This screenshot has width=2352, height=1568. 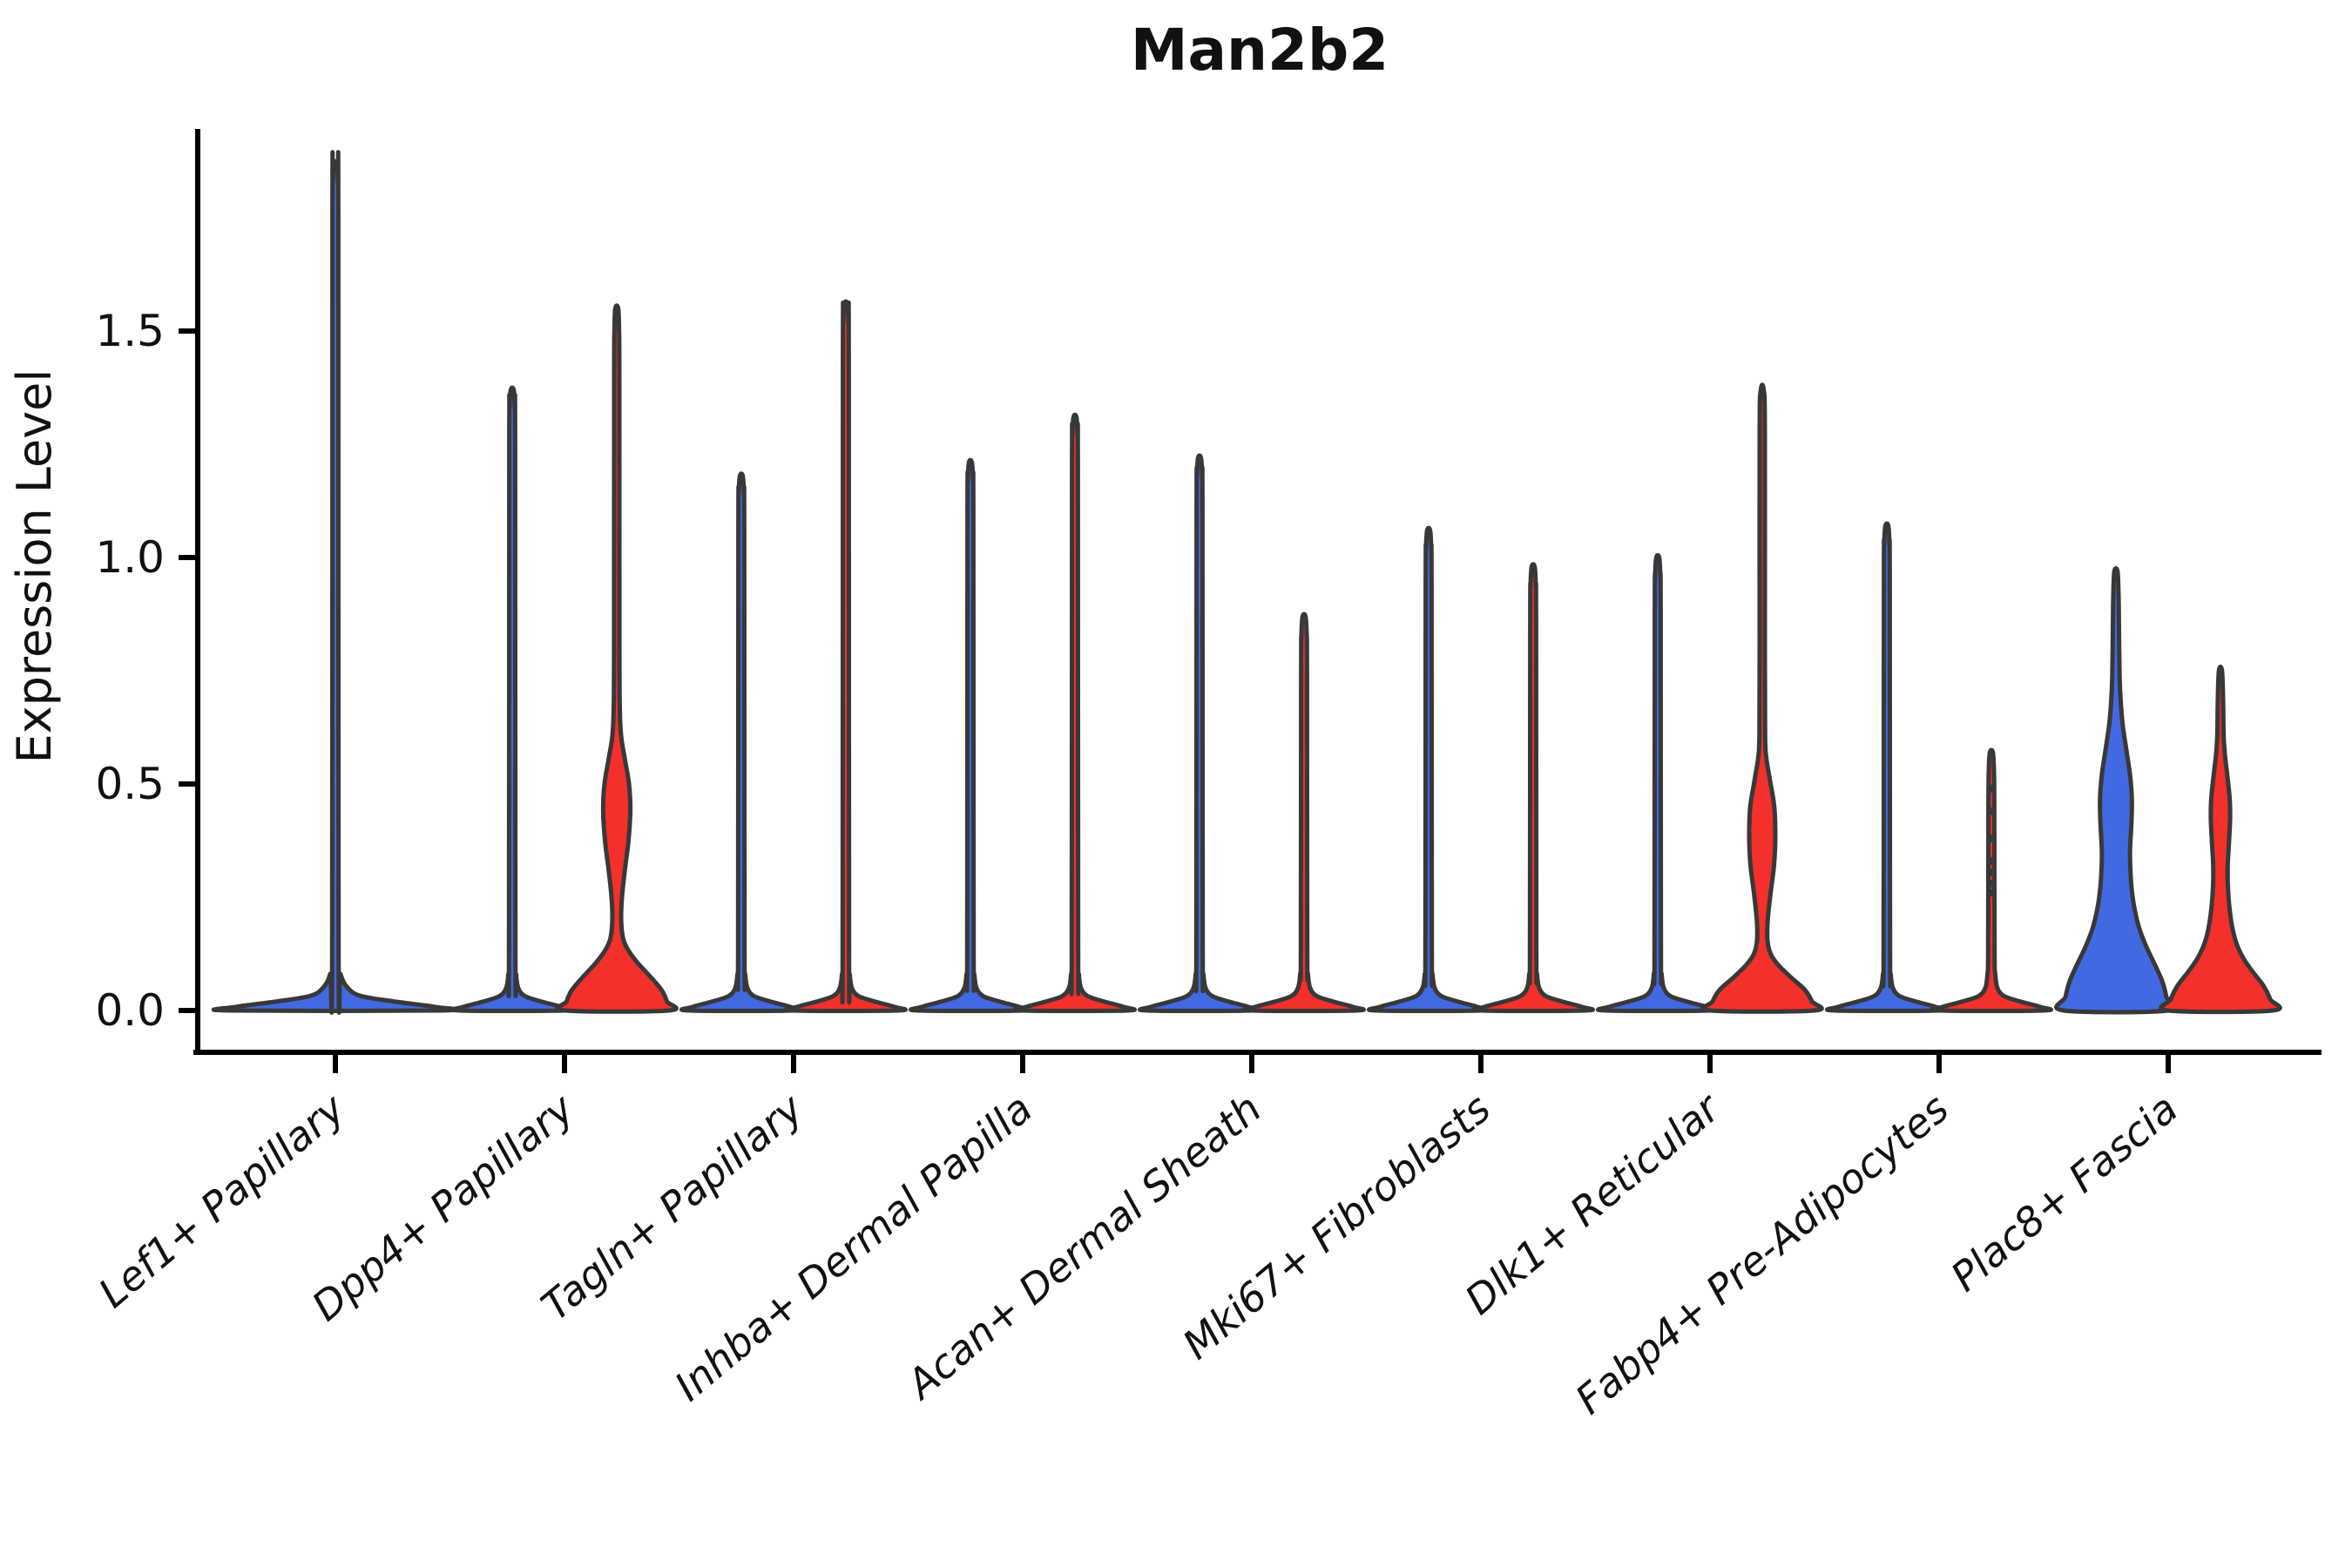 I want to click on x-tick-label: Plac8+ Fascia, so click(x=2064, y=1193).